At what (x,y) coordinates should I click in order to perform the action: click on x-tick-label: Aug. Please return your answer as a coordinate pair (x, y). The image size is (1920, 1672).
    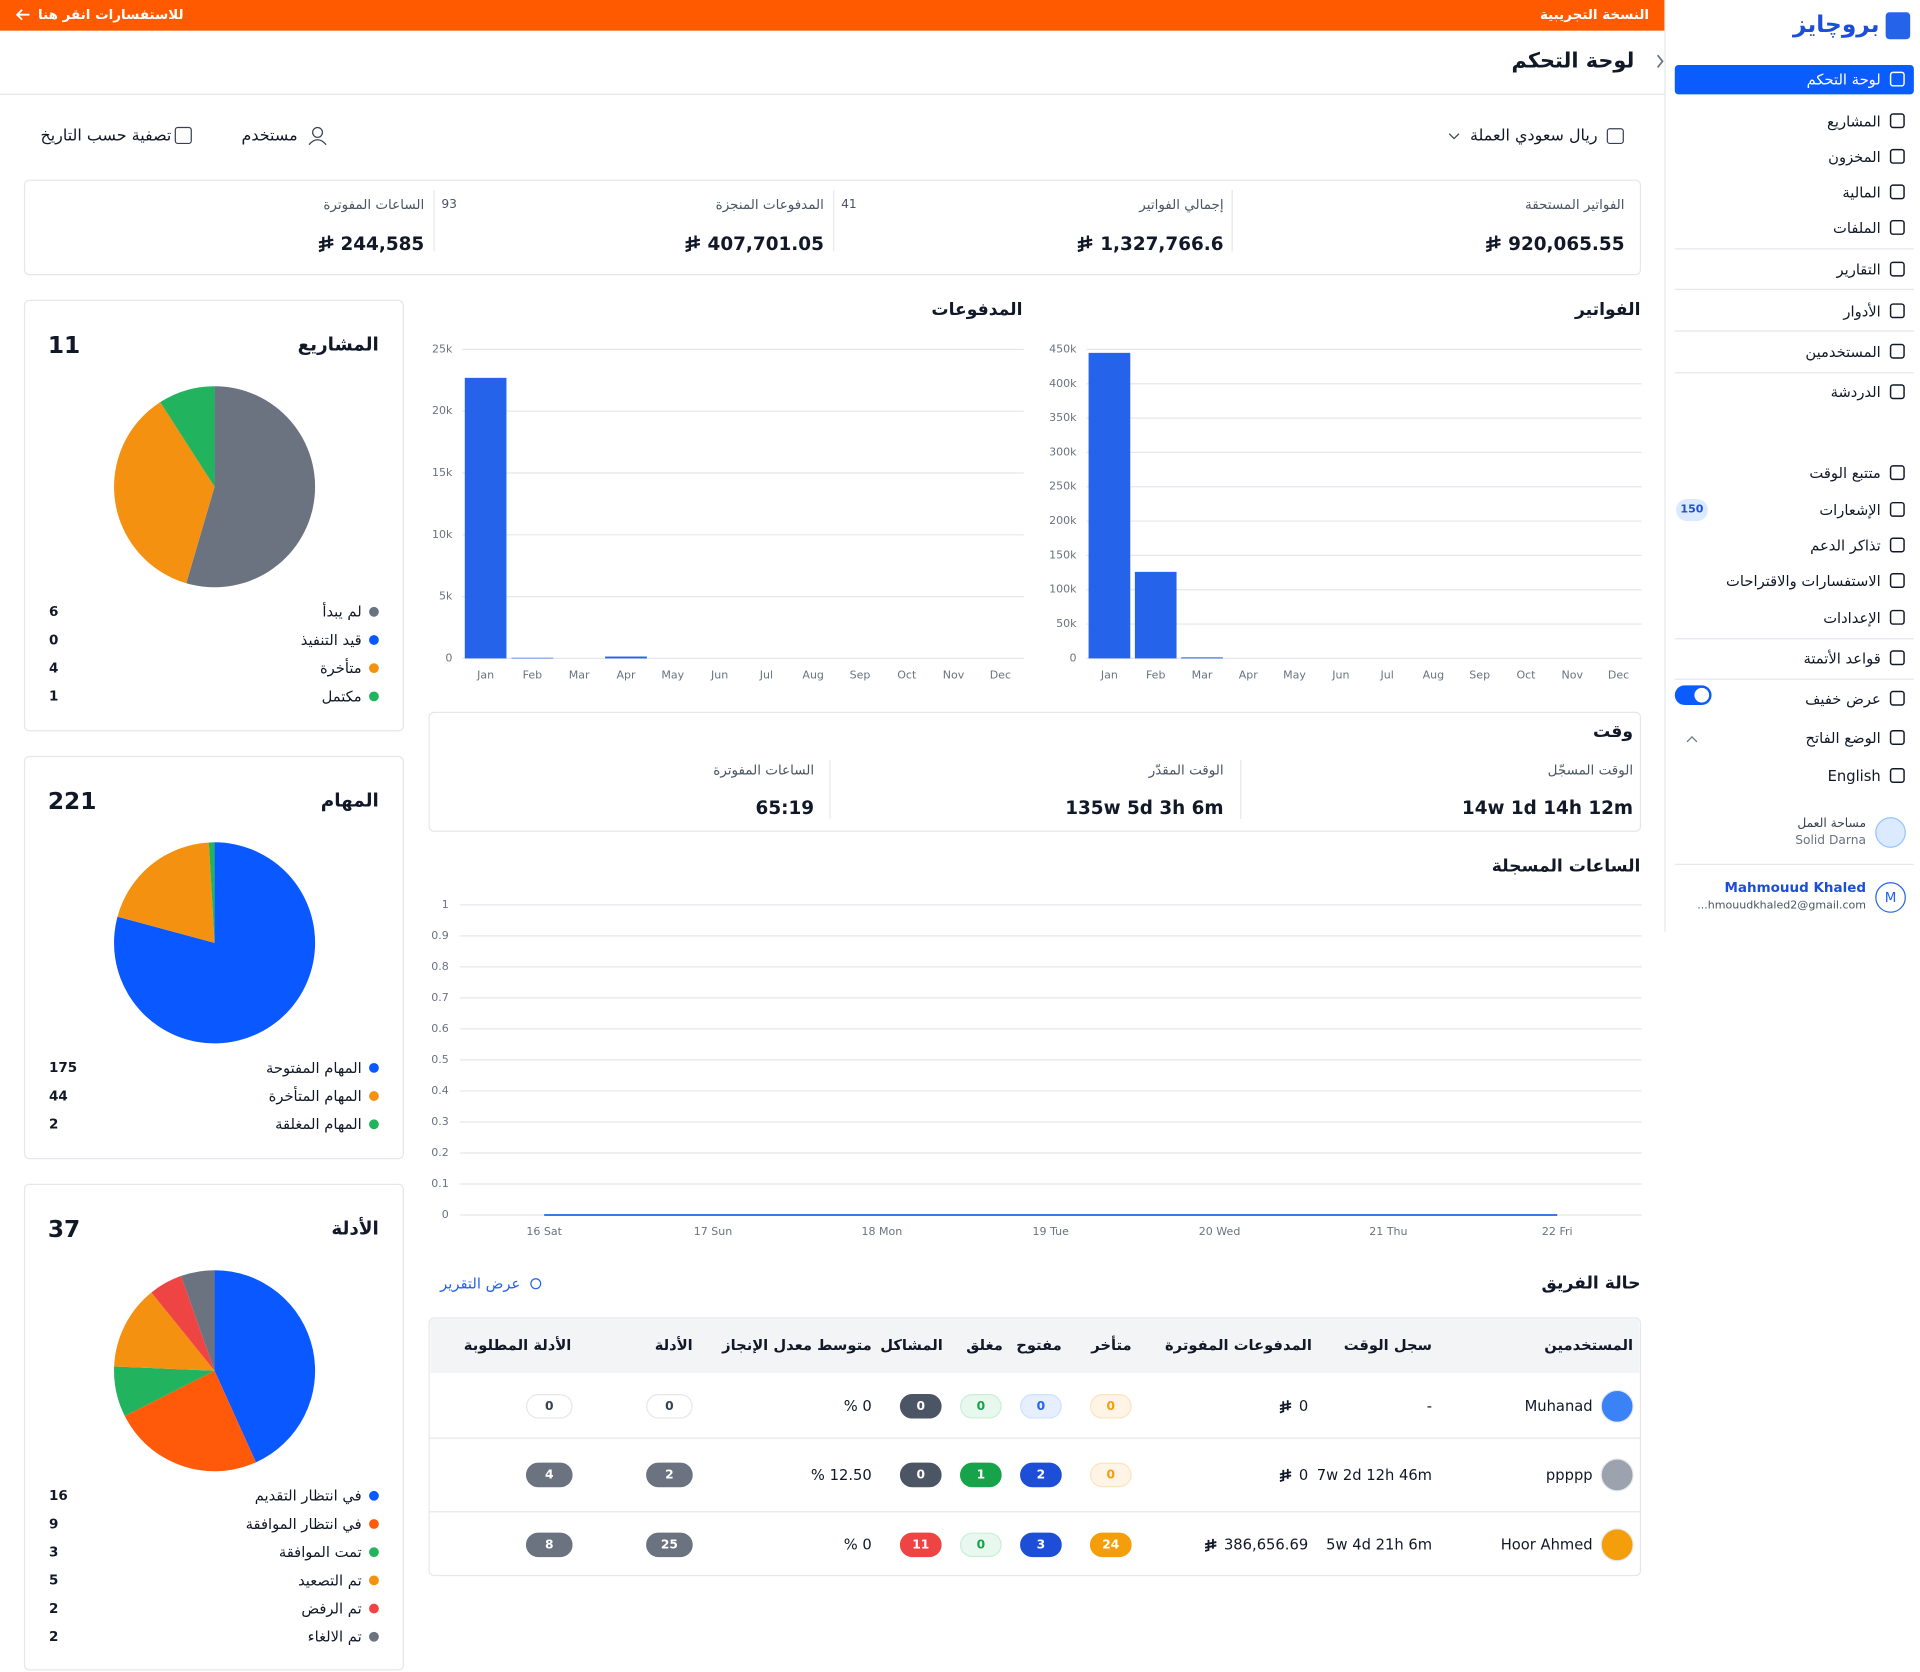
    Looking at the image, I should click on (1434, 675).